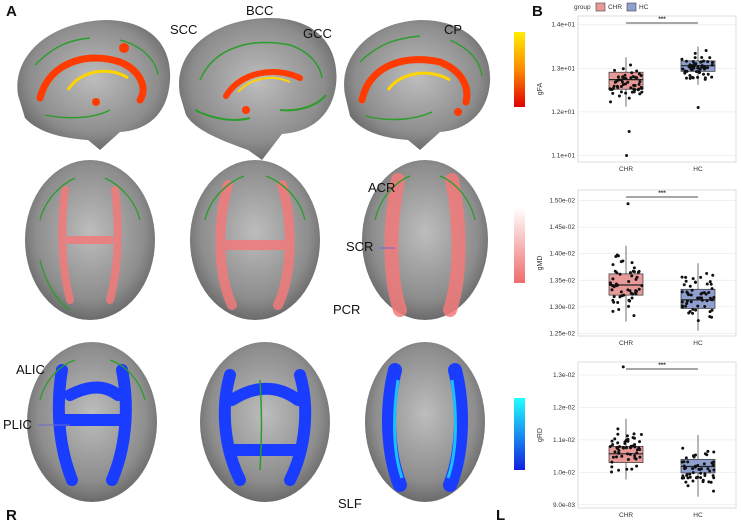 Image resolution: width=741 pixels, height=525 pixels. What do you see at coordinates (626, 169) in the screenshot?
I see `xtick-label-chr: CHR` at bounding box center [626, 169].